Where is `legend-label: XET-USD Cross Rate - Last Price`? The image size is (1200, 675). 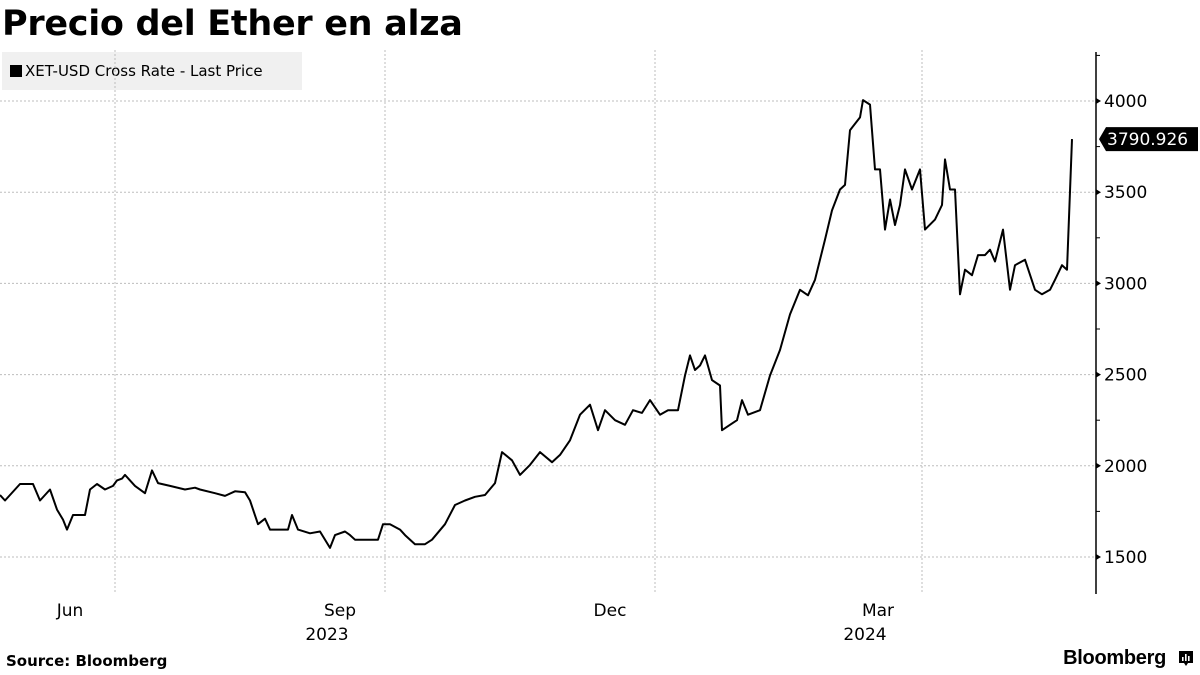 legend-label: XET-USD Cross Rate - Last Price is located at coordinates (144, 71).